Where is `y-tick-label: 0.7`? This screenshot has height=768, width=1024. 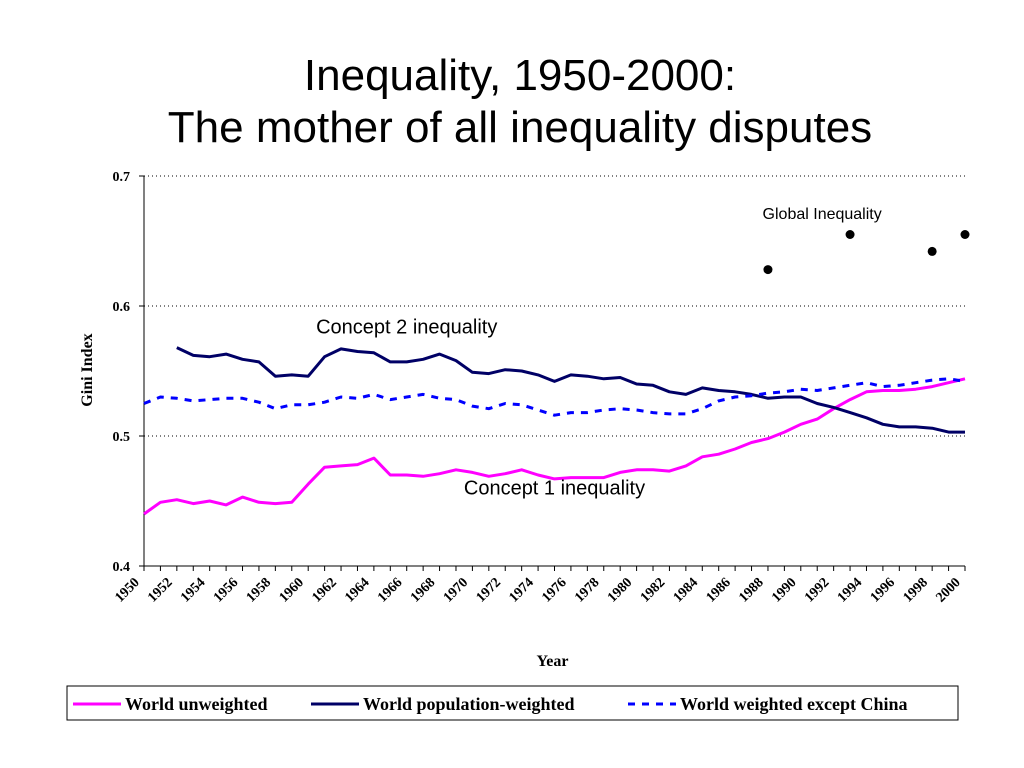 y-tick-label: 0.7 is located at coordinates (122, 177).